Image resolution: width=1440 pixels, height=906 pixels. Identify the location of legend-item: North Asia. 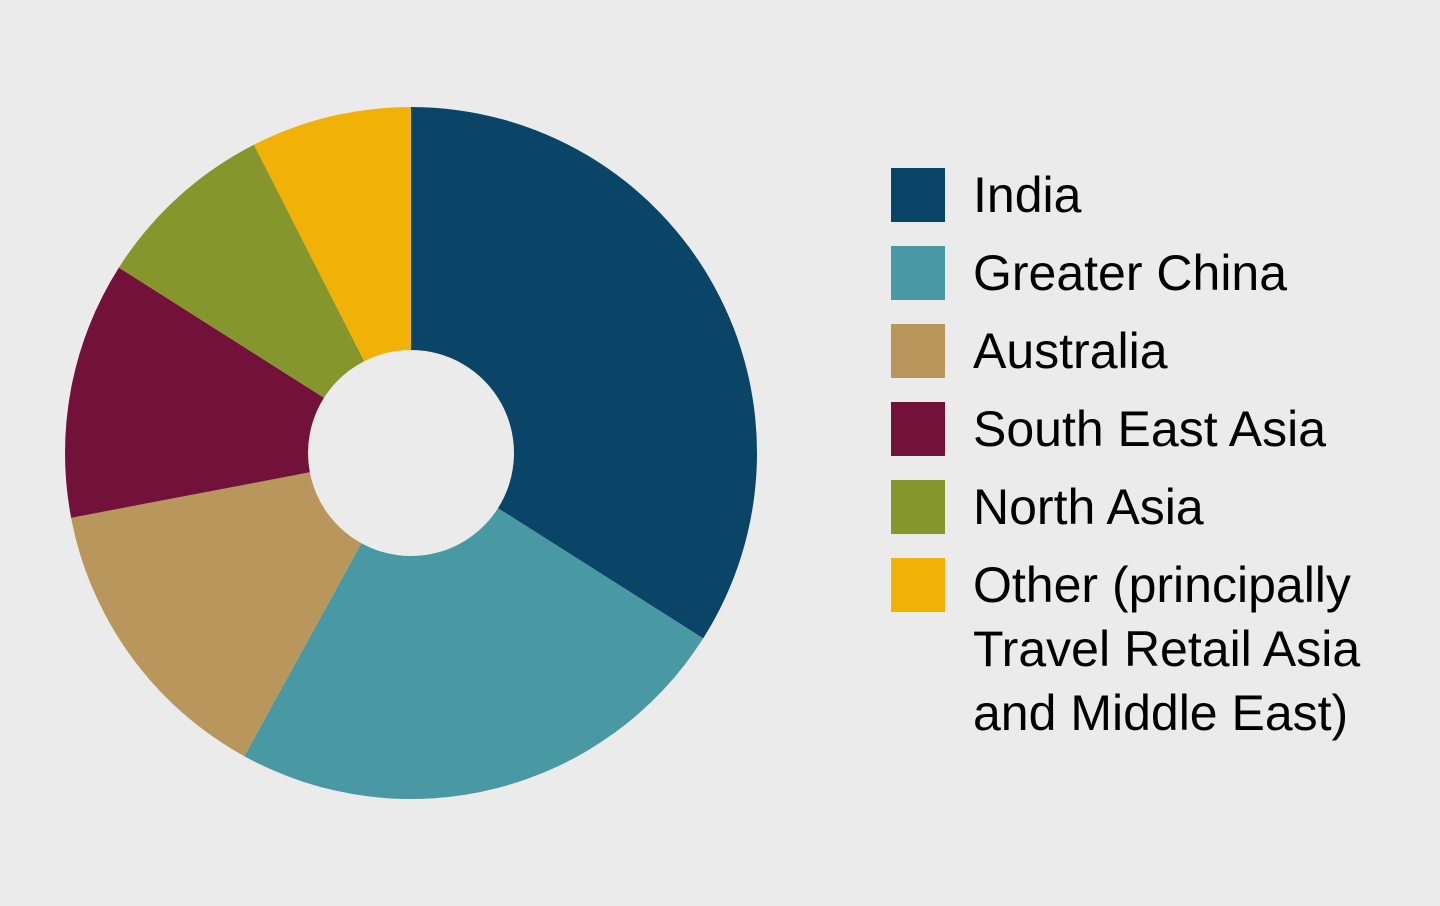
(1161, 507).